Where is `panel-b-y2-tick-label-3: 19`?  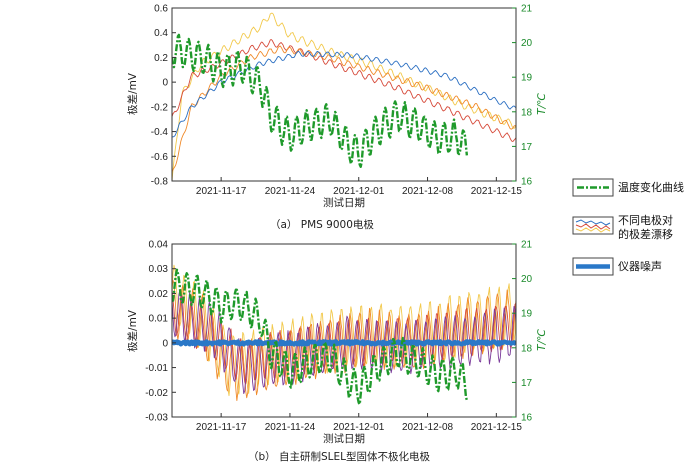 panel-b-y2-tick-label-3: 19 is located at coordinates (527, 314).